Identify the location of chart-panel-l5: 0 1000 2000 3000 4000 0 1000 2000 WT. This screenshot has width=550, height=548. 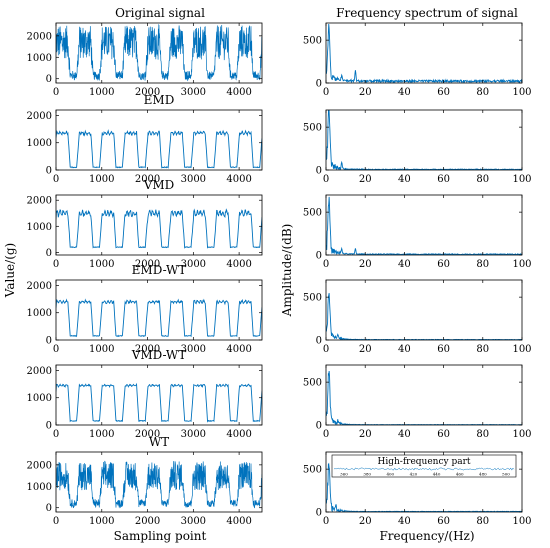
(145, 481).